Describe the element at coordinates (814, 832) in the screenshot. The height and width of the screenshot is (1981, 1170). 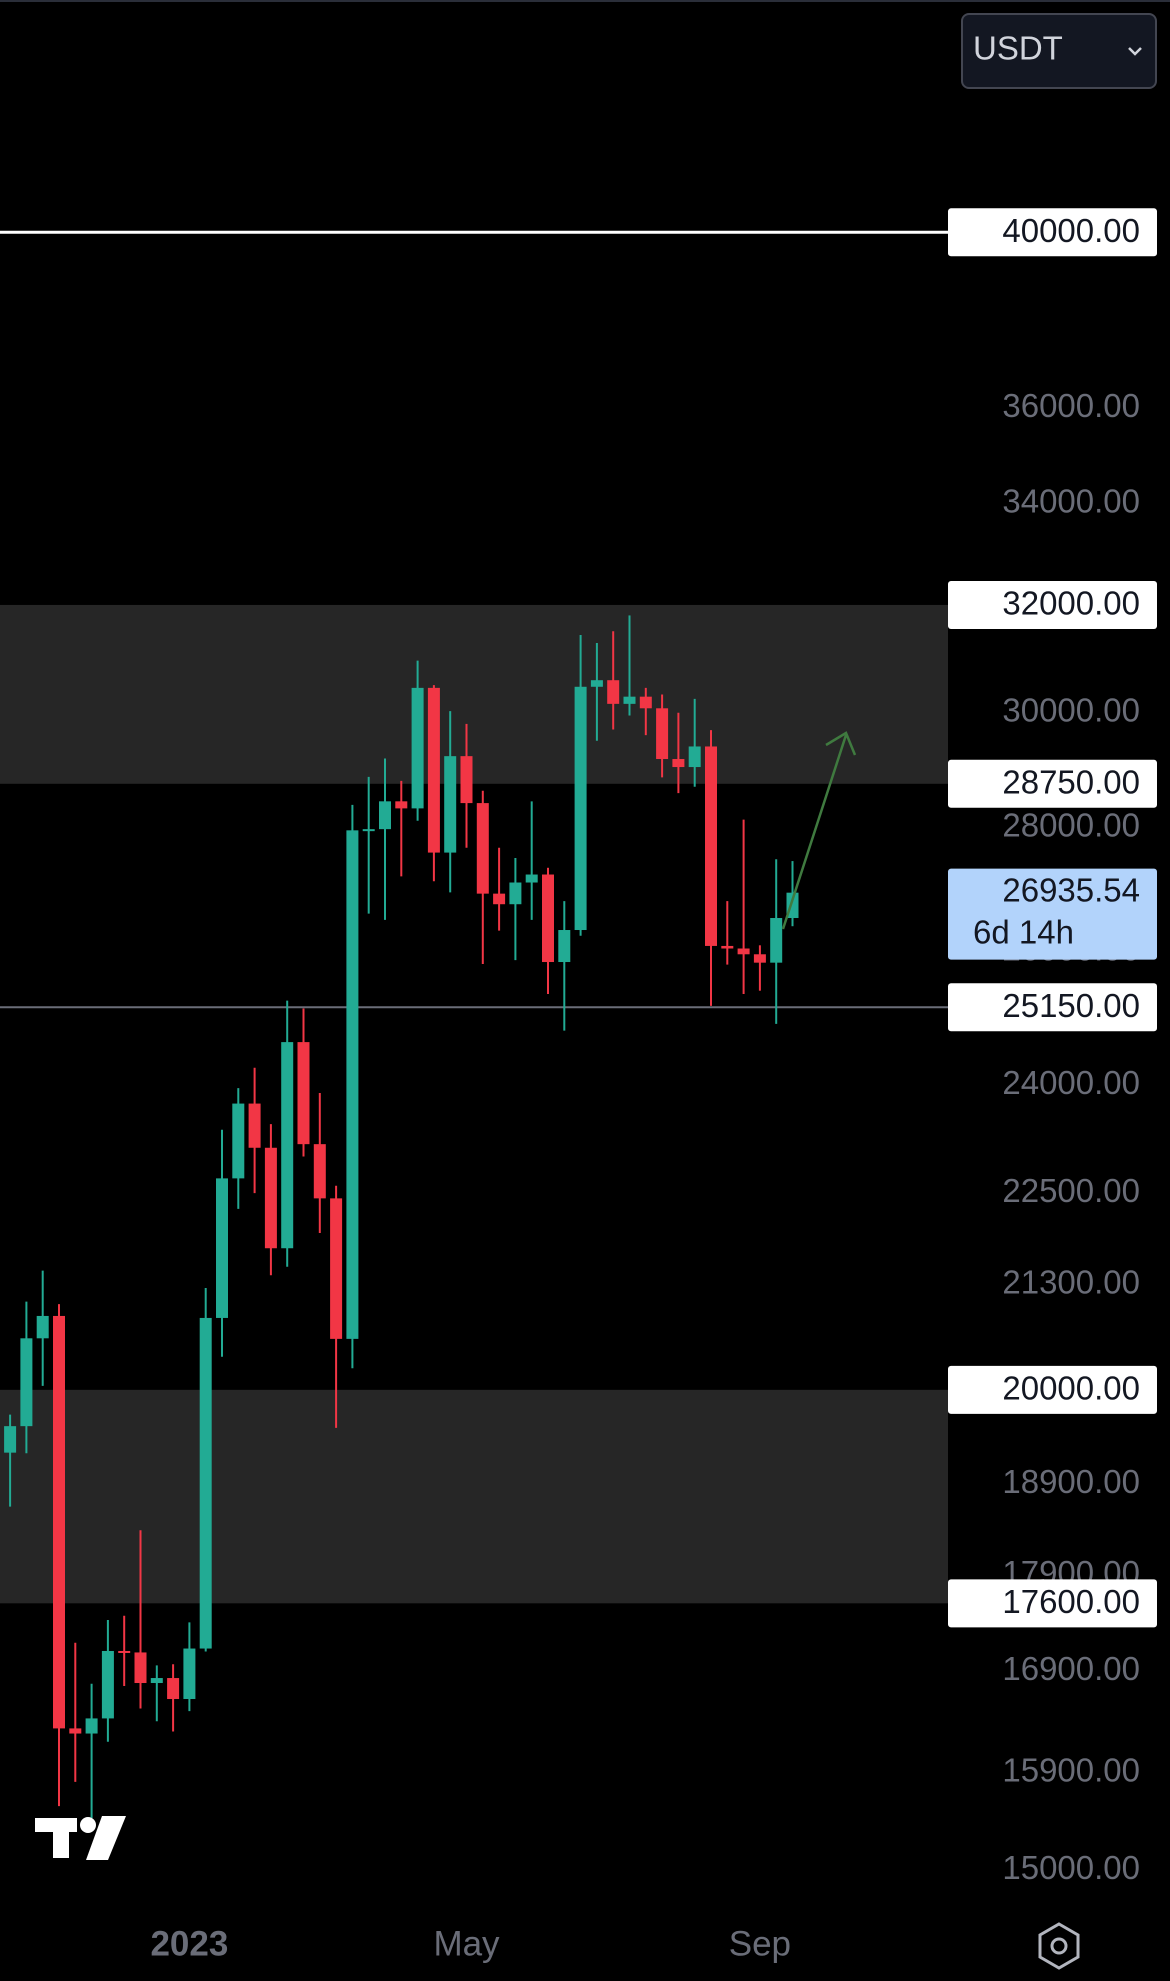
I see `arrow-shaft` at that location.